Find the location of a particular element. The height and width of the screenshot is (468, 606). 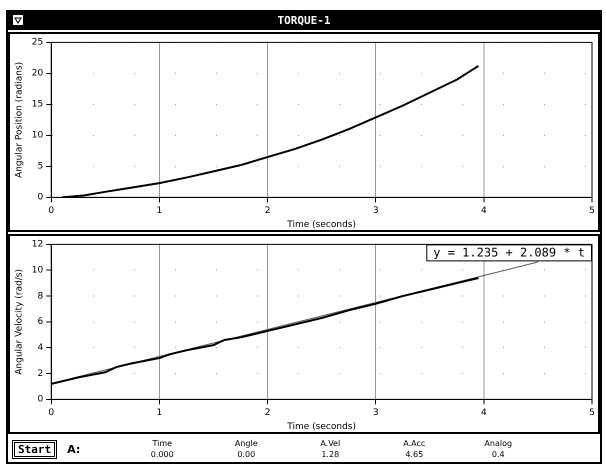

text: Angle is located at coordinates (246, 443).